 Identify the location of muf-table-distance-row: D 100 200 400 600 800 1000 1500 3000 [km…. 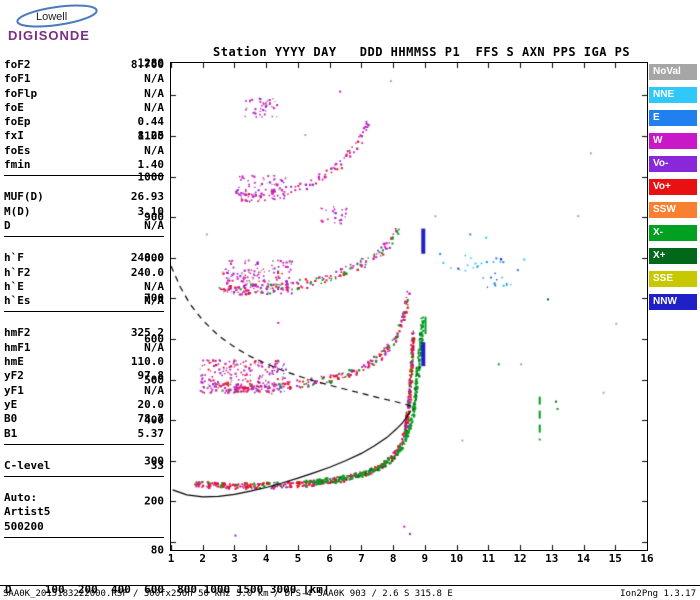
(167, 589).